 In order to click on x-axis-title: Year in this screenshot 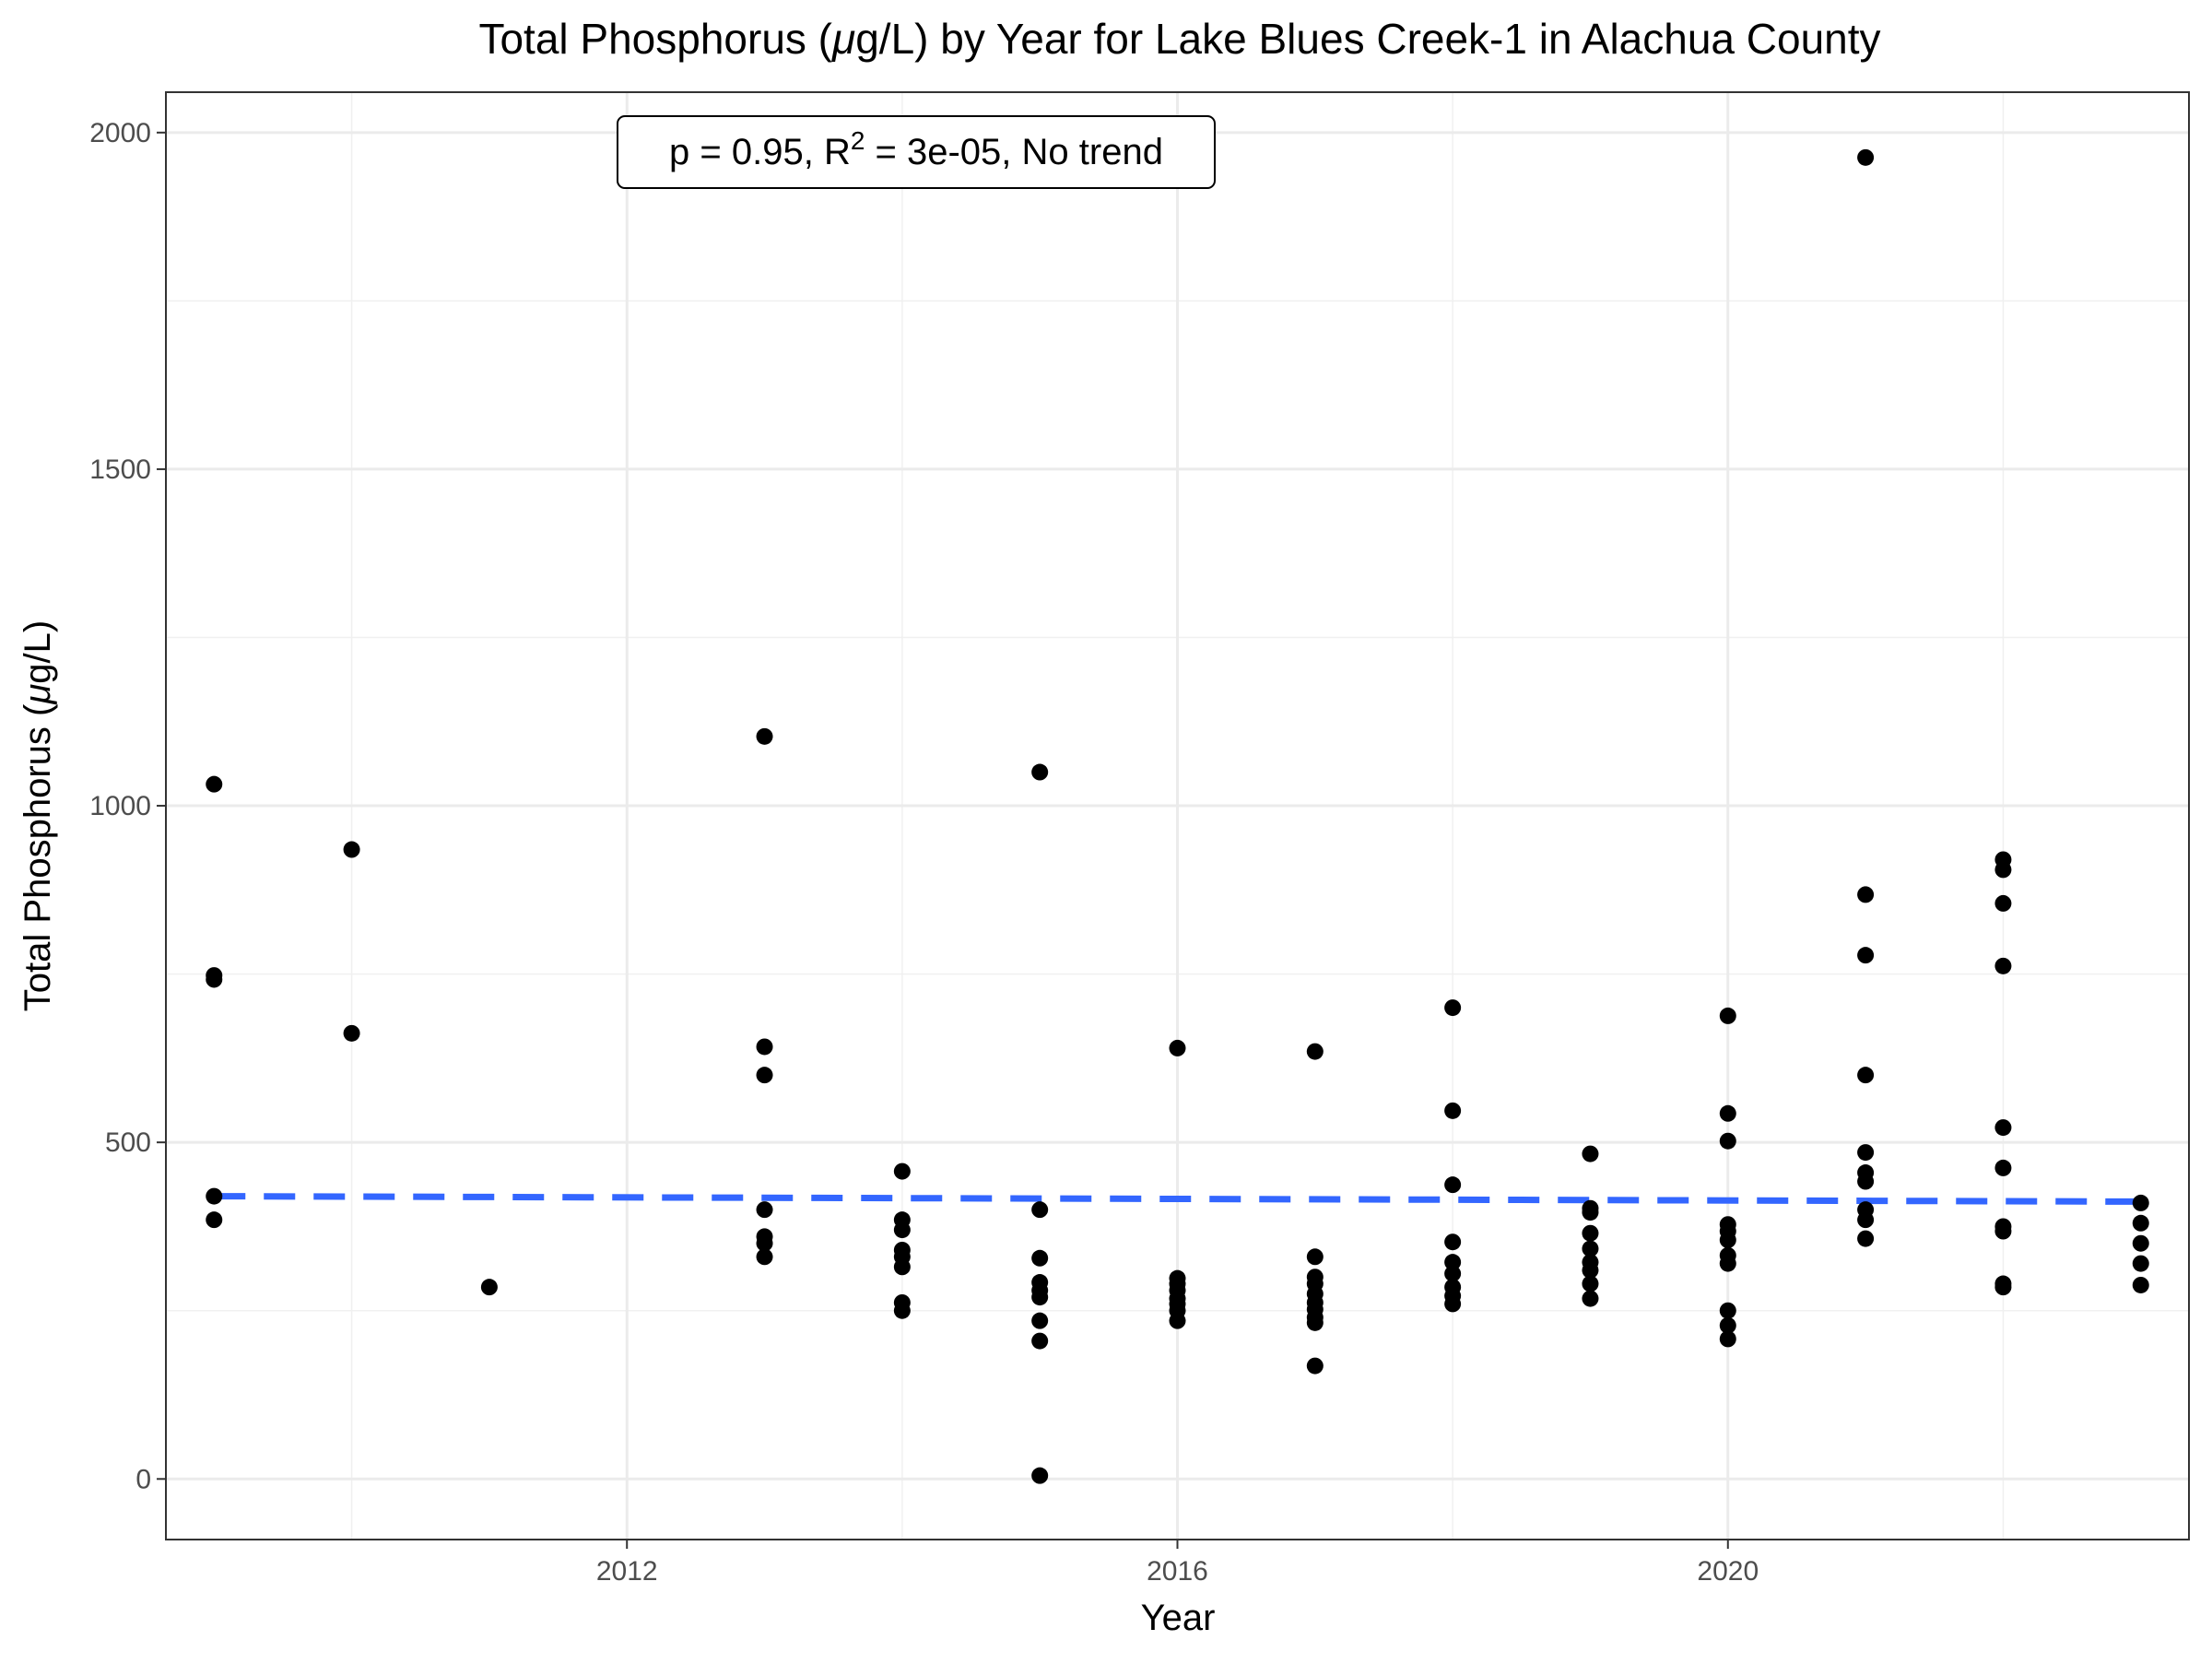, I will do `click(1178, 1618)`.